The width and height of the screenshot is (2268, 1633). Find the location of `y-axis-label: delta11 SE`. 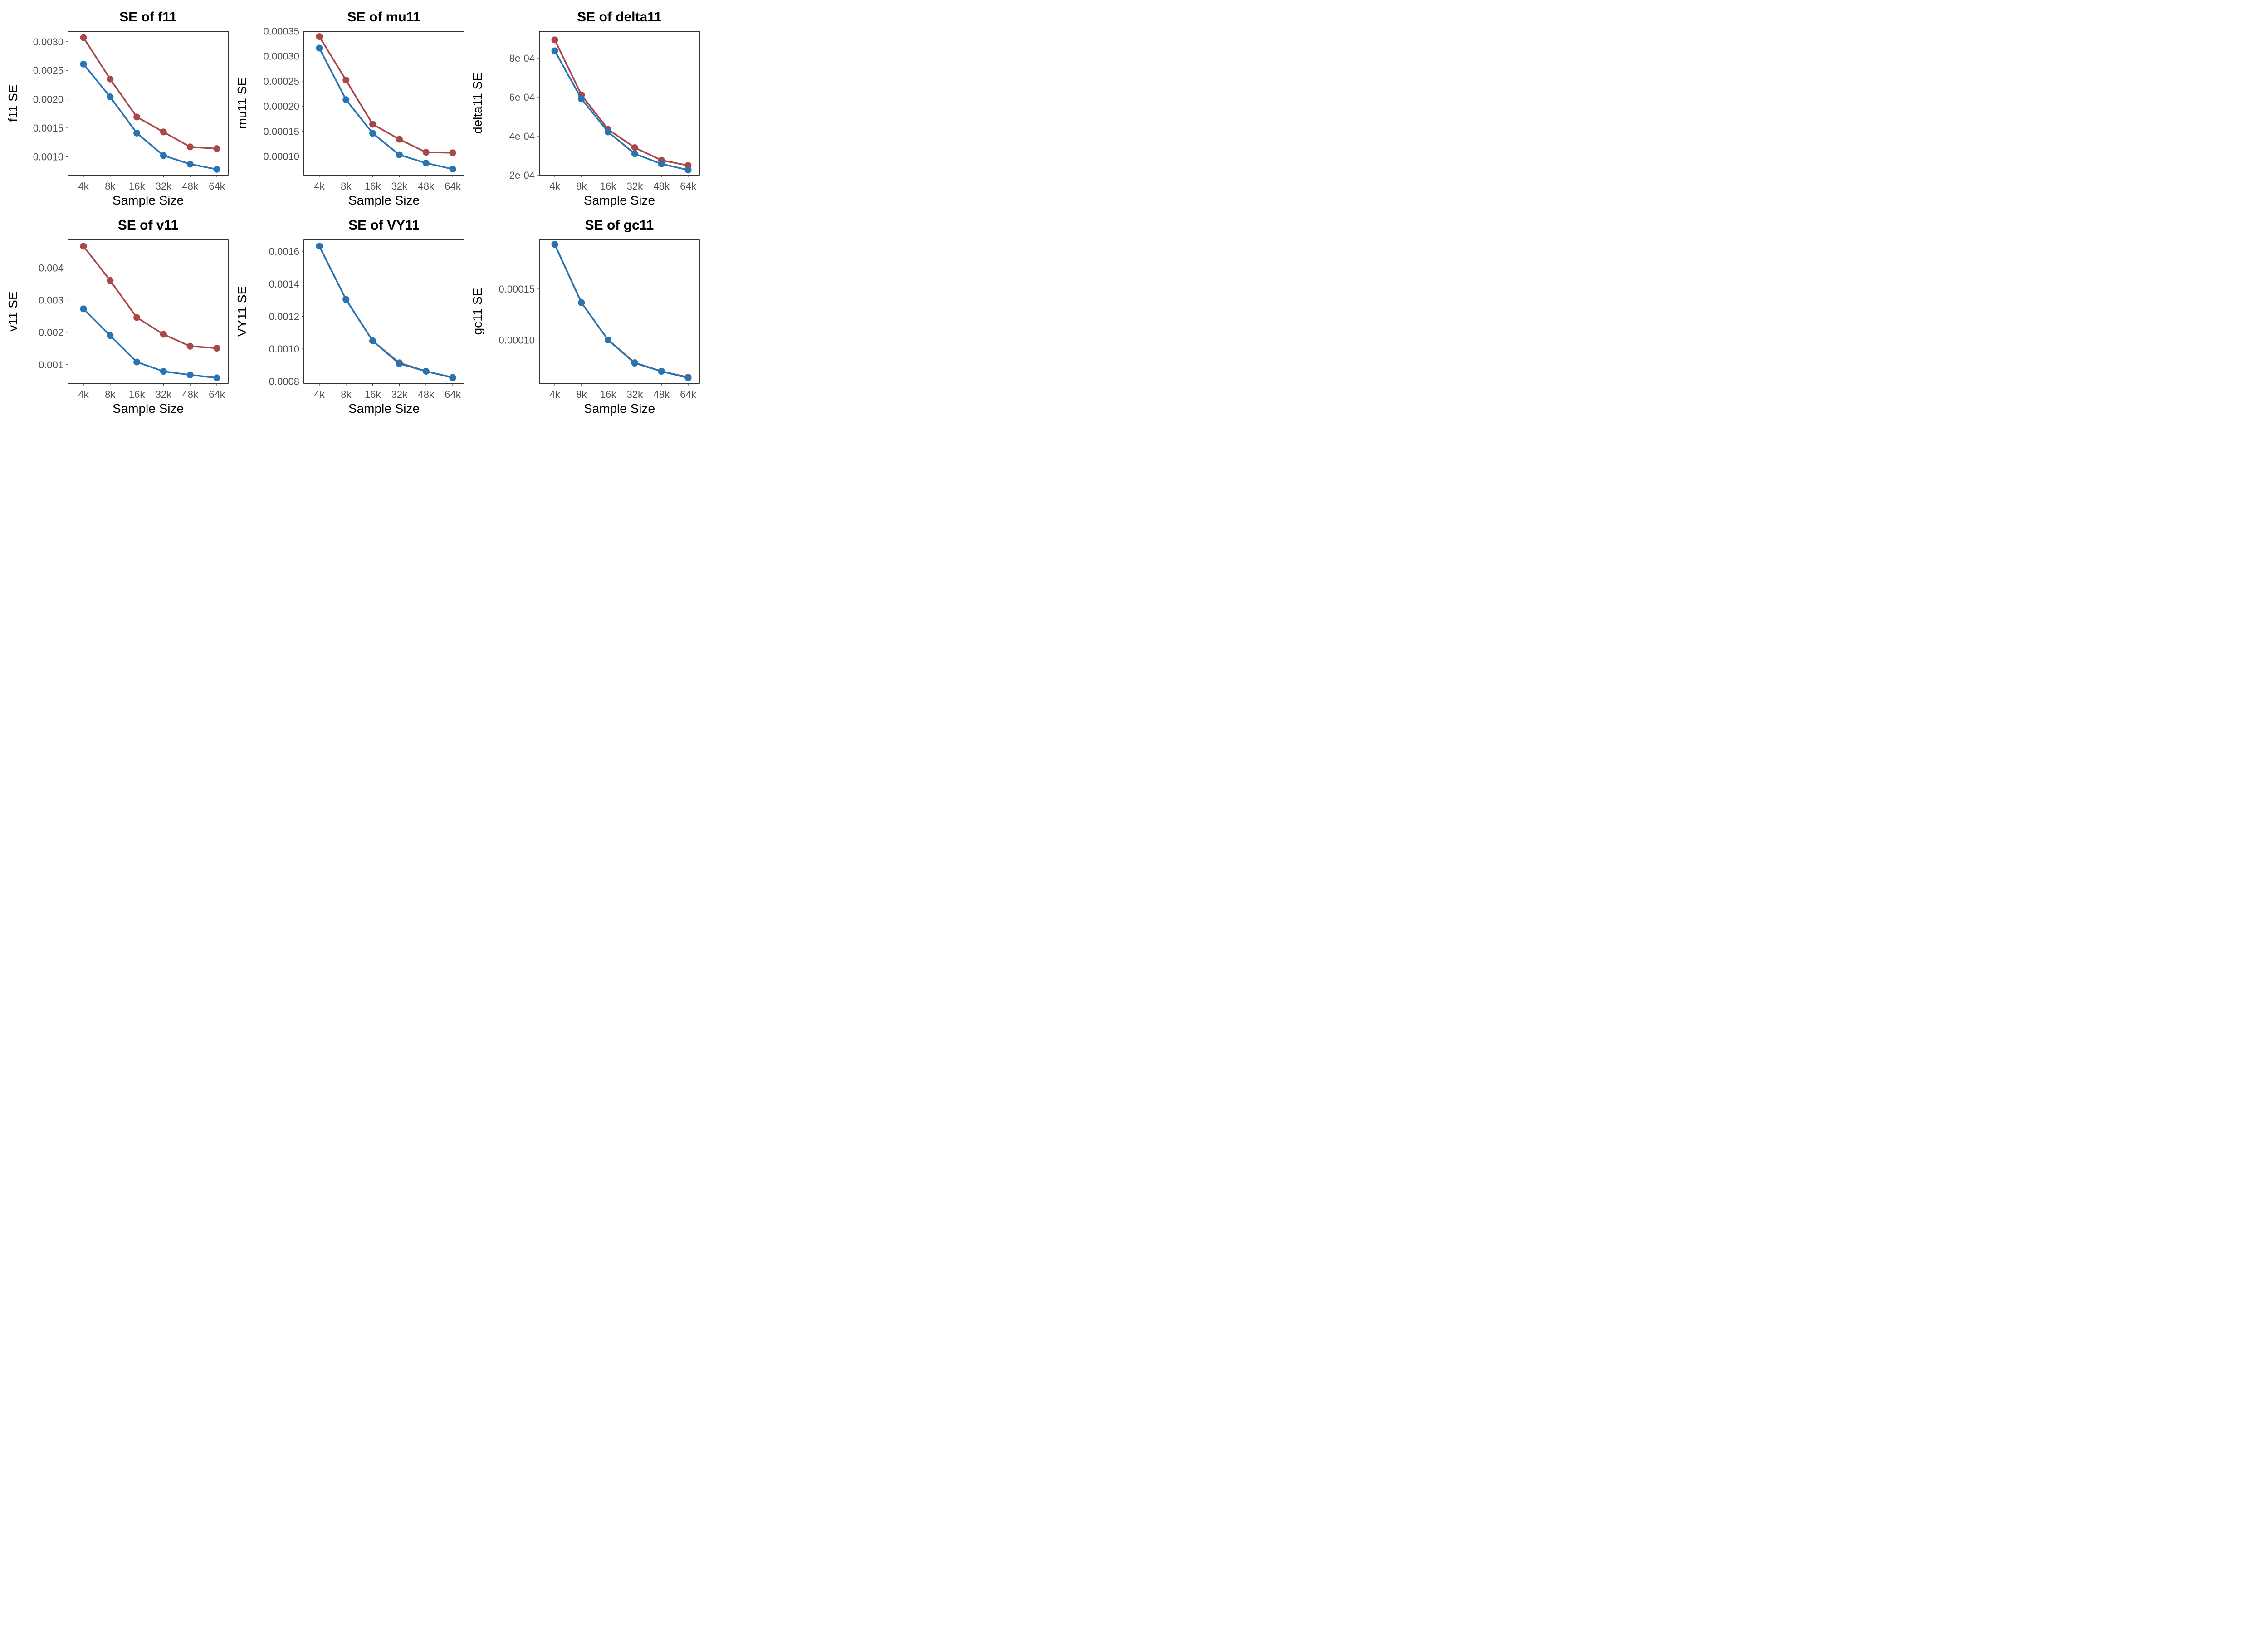

y-axis-label: delta11 SE is located at coordinates (477, 103).